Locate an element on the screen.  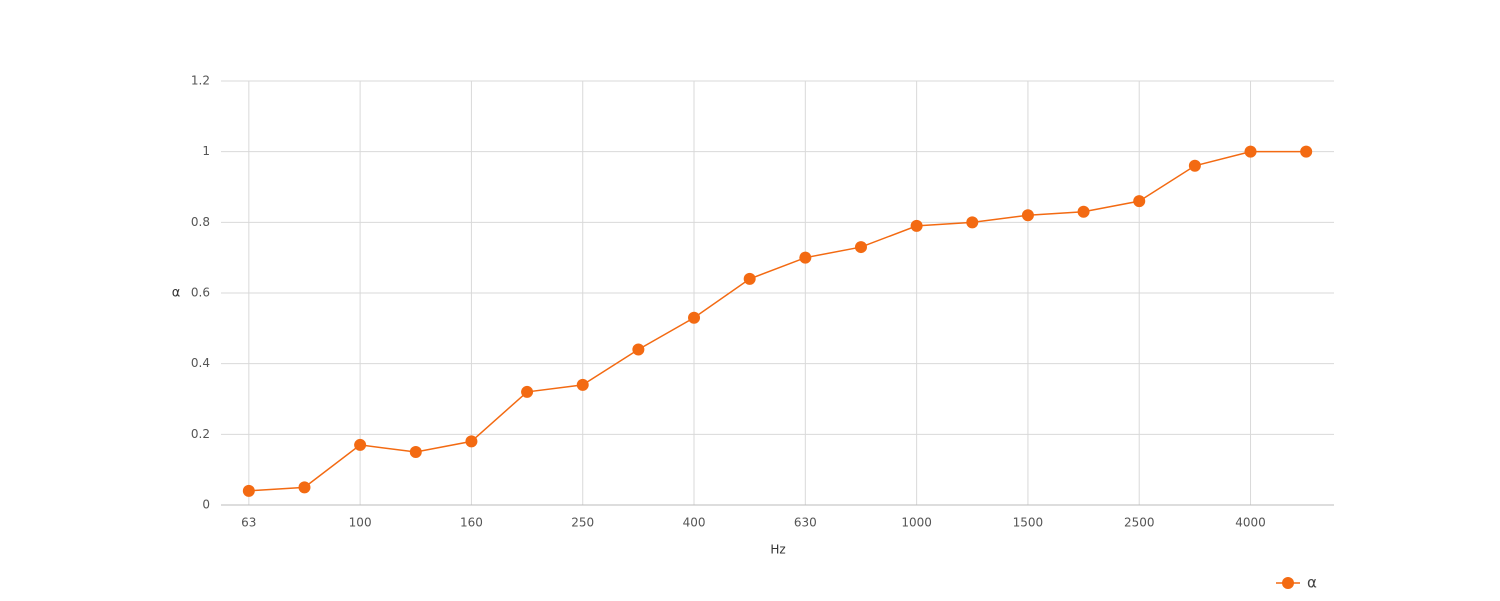
x-tick-label: 1500 is located at coordinates (1028, 523).